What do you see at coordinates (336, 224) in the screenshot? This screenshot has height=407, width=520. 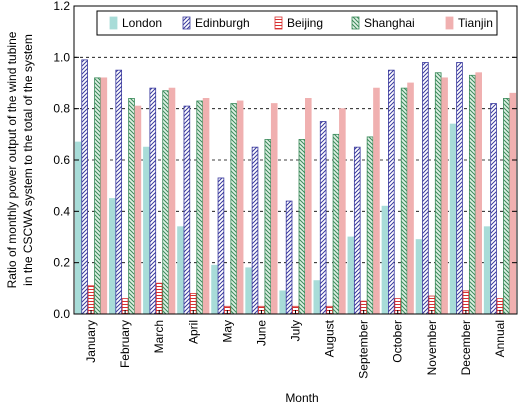 I see `bar-shanghai-august` at bounding box center [336, 224].